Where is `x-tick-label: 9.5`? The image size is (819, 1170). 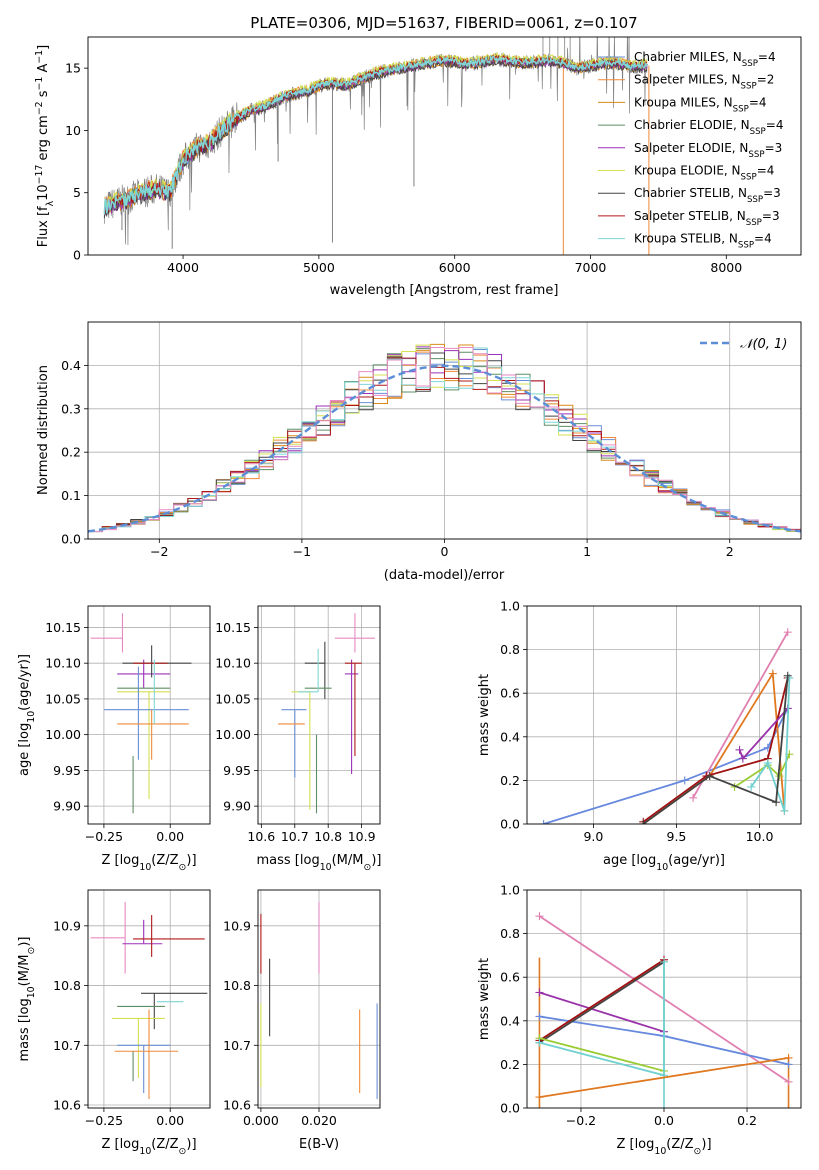
x-tick-label: 9.5 is located at coordinates (677, 836).